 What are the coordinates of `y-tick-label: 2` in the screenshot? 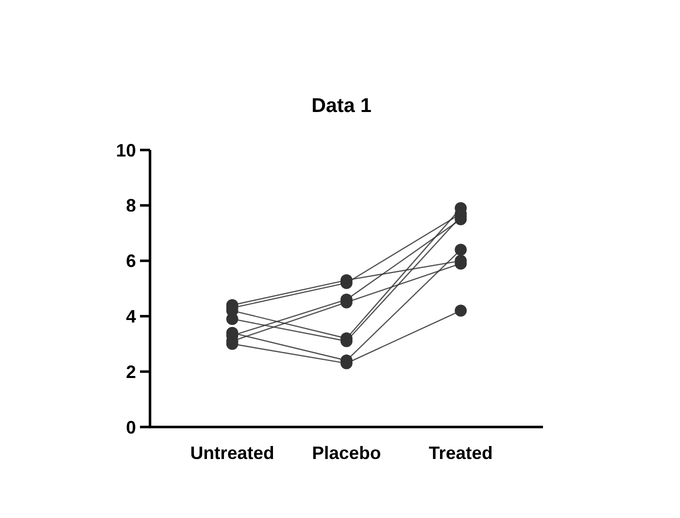 It's located at (131, 372).